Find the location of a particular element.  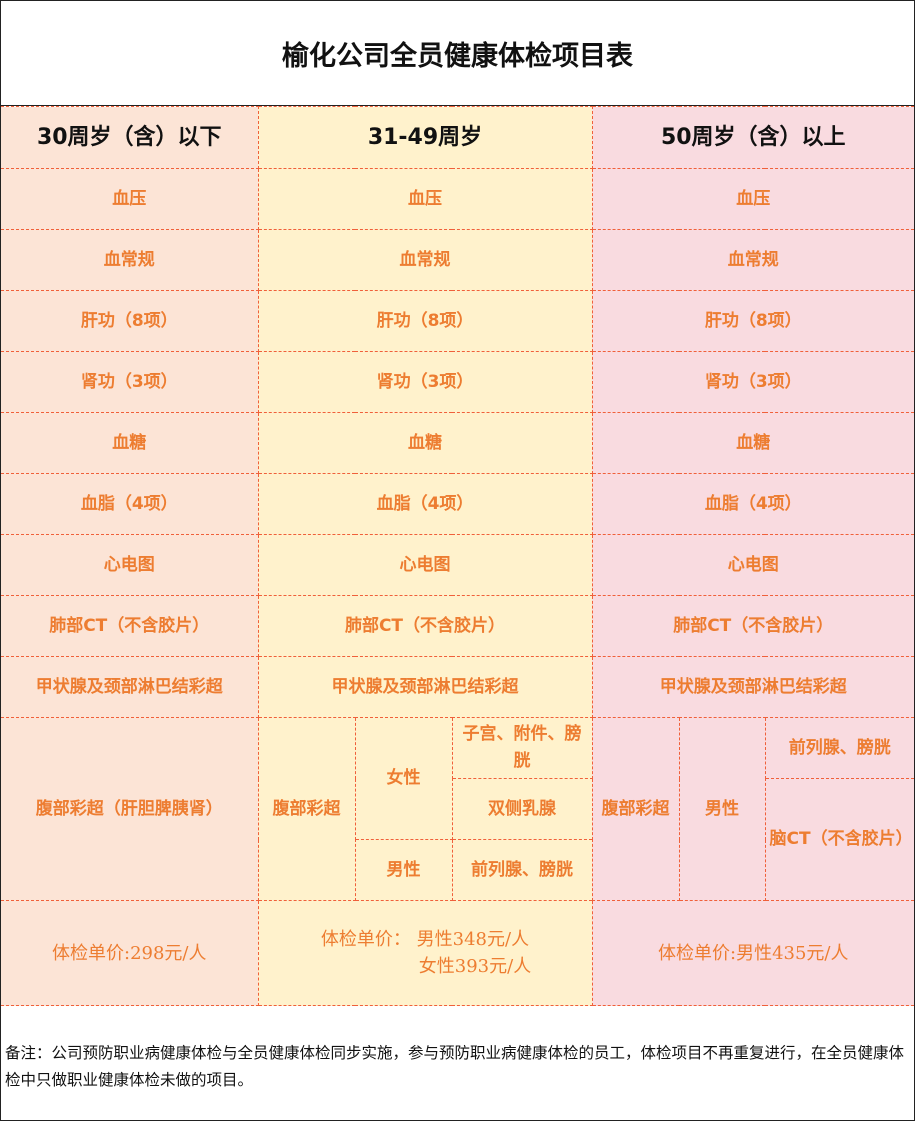

header-row: 30周岁（含）以下 31-49周岁 50周岁（含）以上 is located at coordinates (457, 137).